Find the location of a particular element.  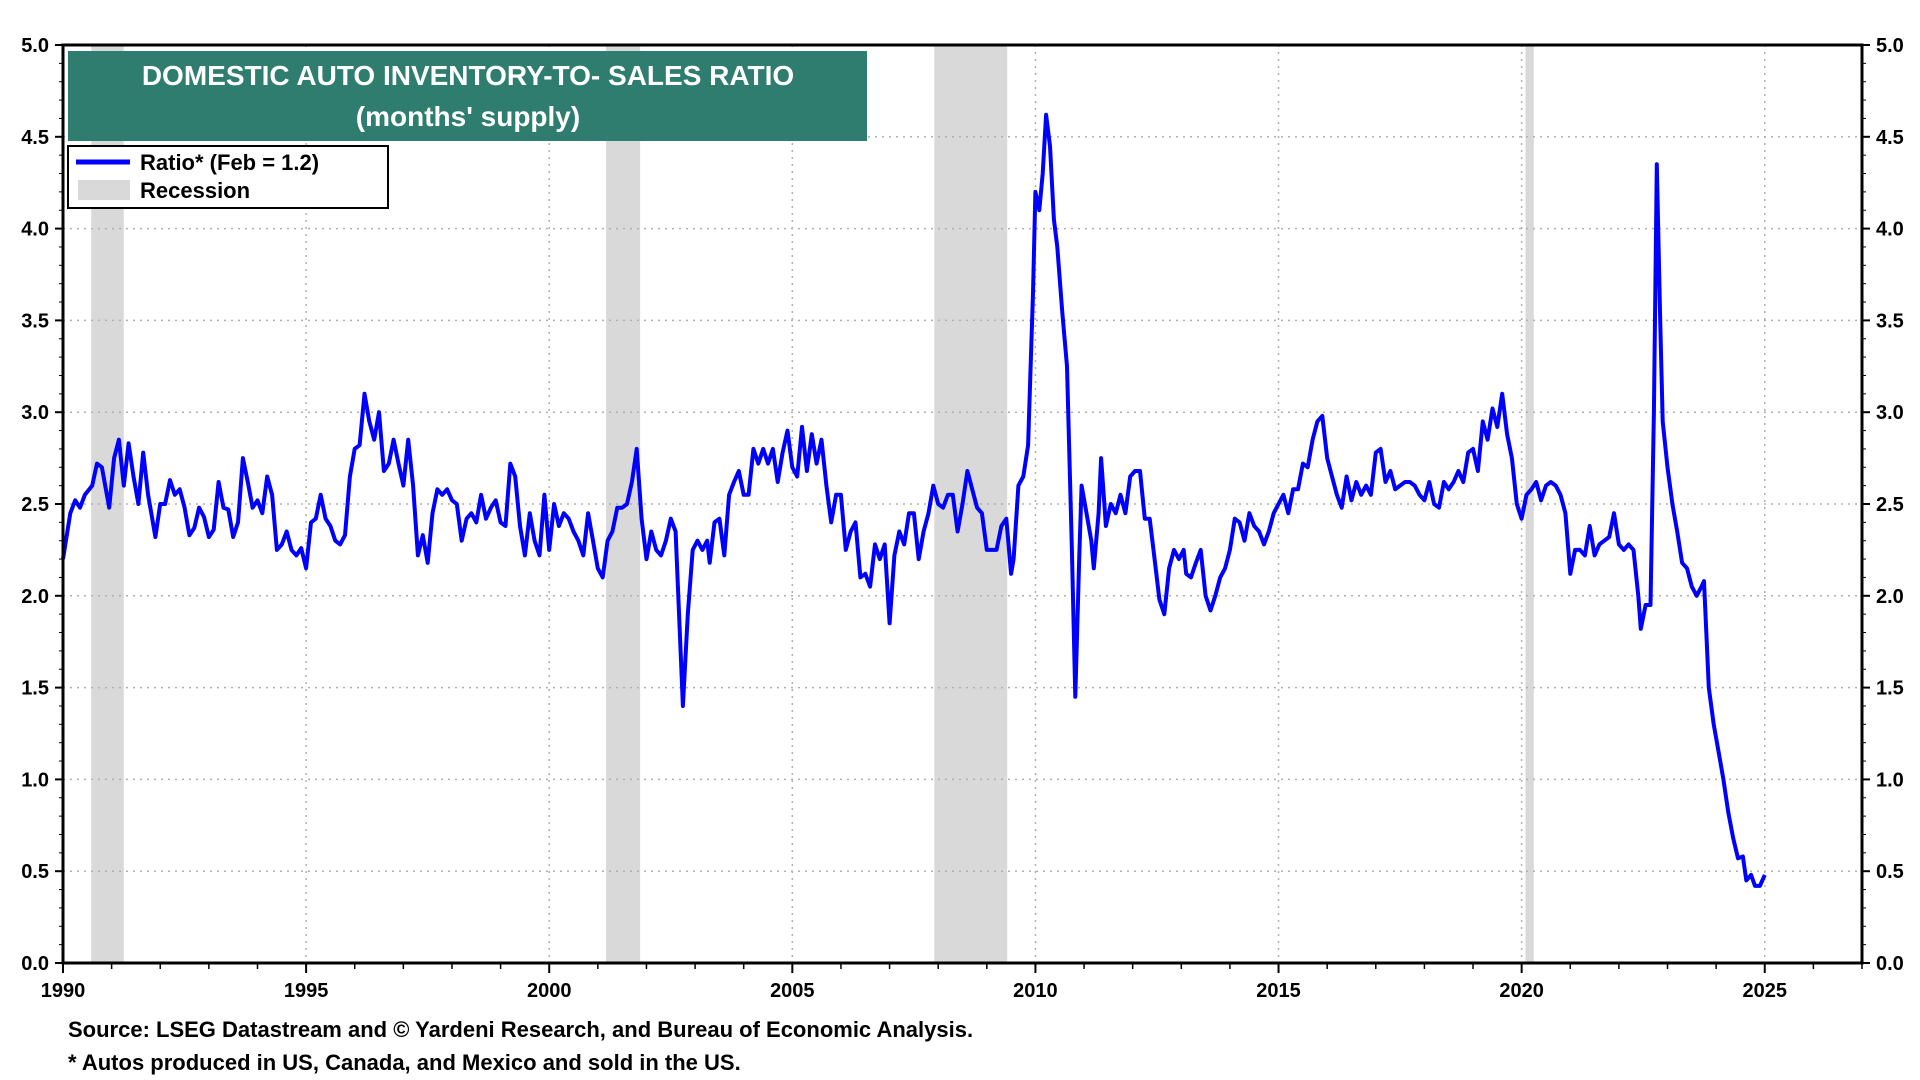

x-tick-label-7: 2025 is located at coordinates (1765, 991).